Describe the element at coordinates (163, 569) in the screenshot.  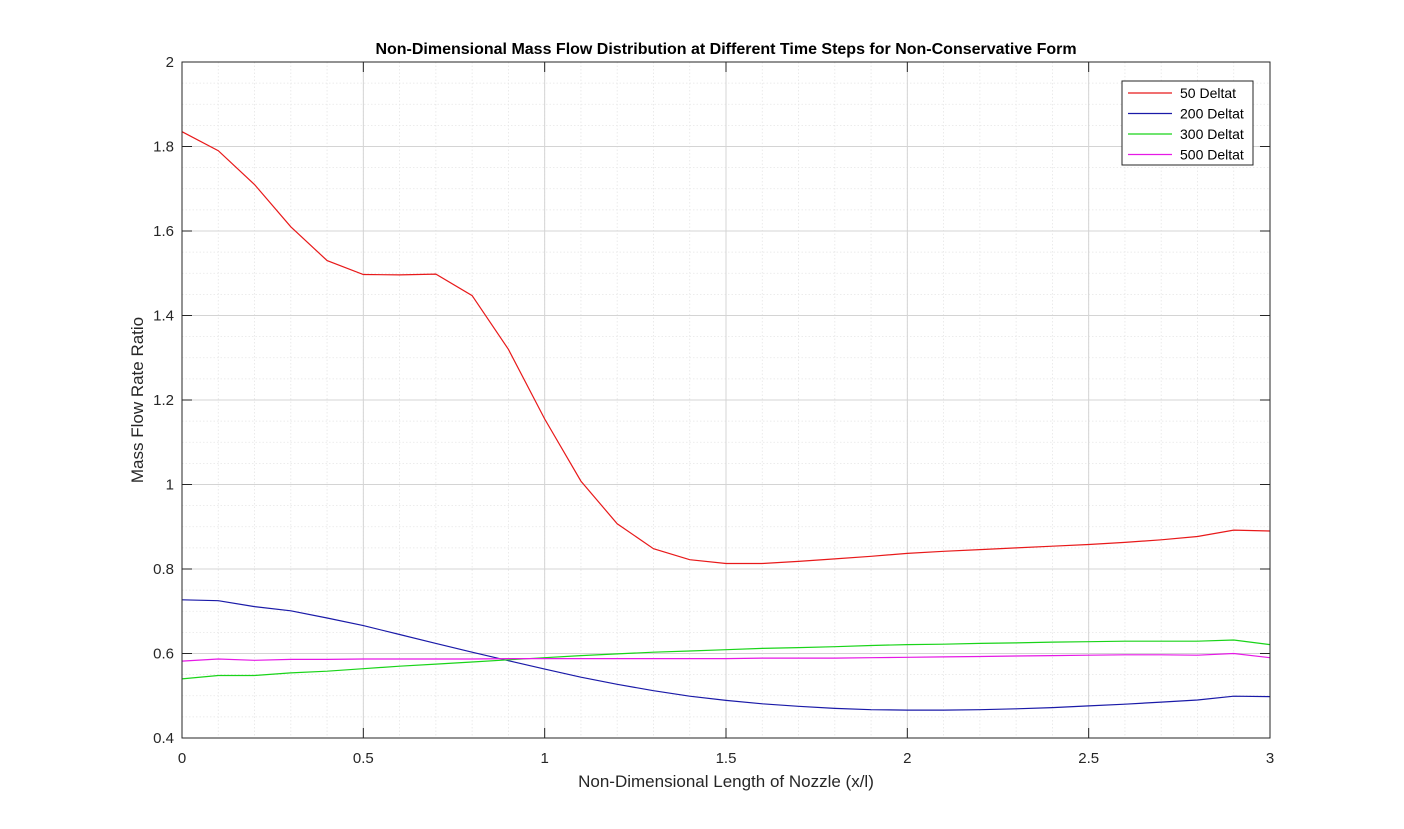
I see `y-tick-label: 0.8` at that location.